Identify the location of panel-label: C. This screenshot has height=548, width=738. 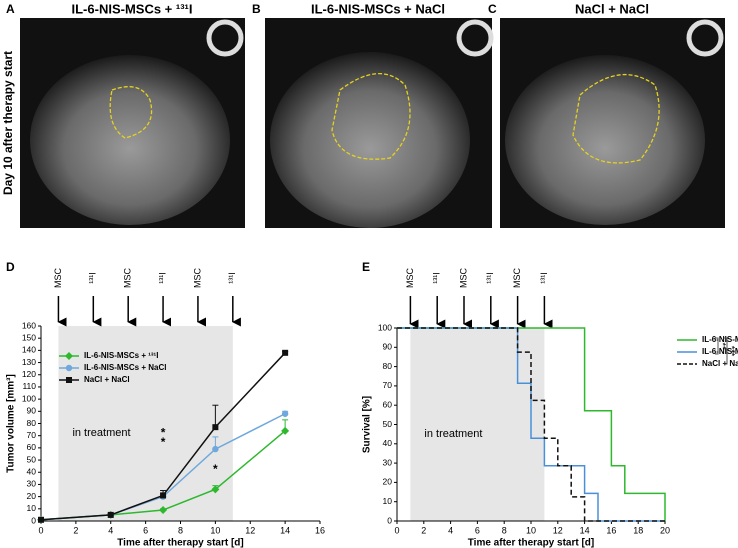
(492, 9).